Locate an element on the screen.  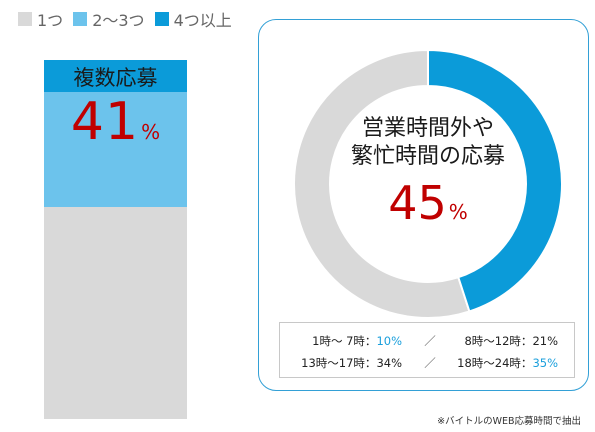
breakdown-row: 1時〜 7時：10% ／ 8時〜12時：21% is located at coordinates (427, 341).